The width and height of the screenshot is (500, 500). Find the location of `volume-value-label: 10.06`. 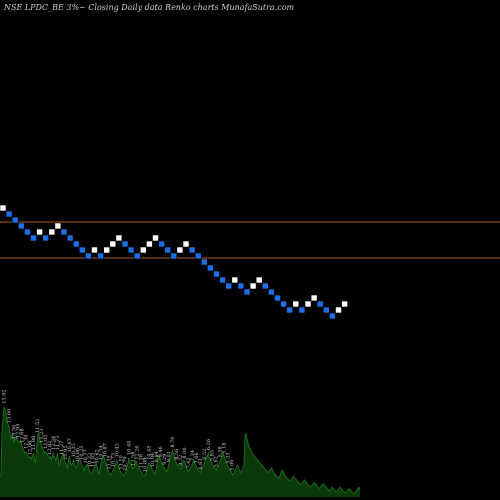

volume-value-label: 10.06 is located at coordinates (78, 455).